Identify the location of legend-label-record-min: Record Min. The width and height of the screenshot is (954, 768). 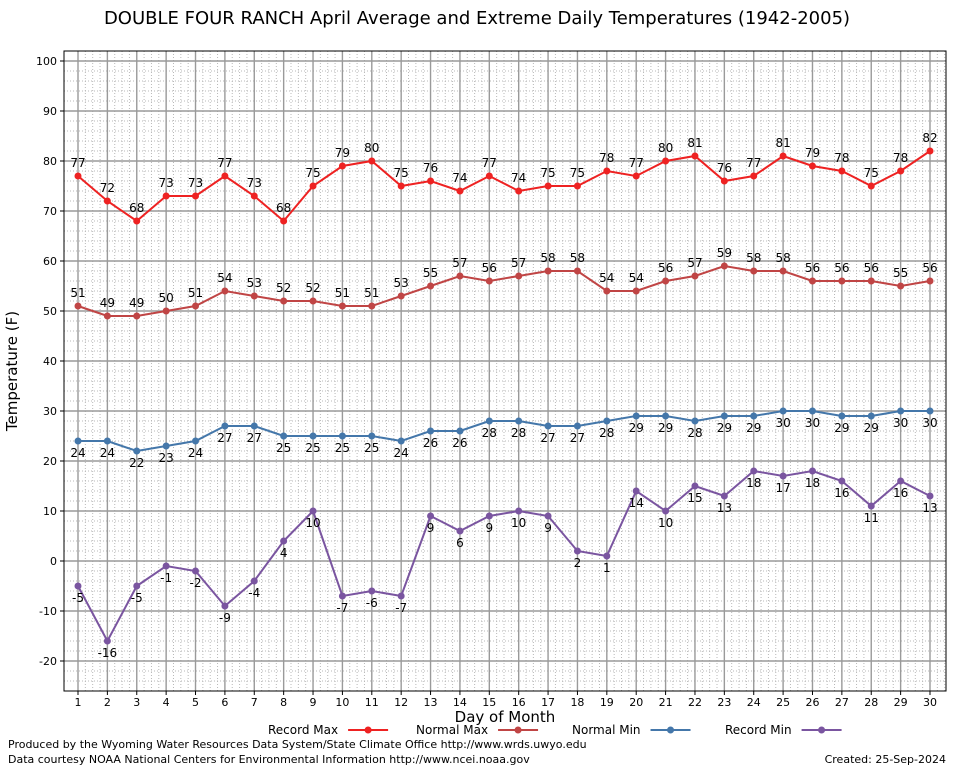
(758, 730).